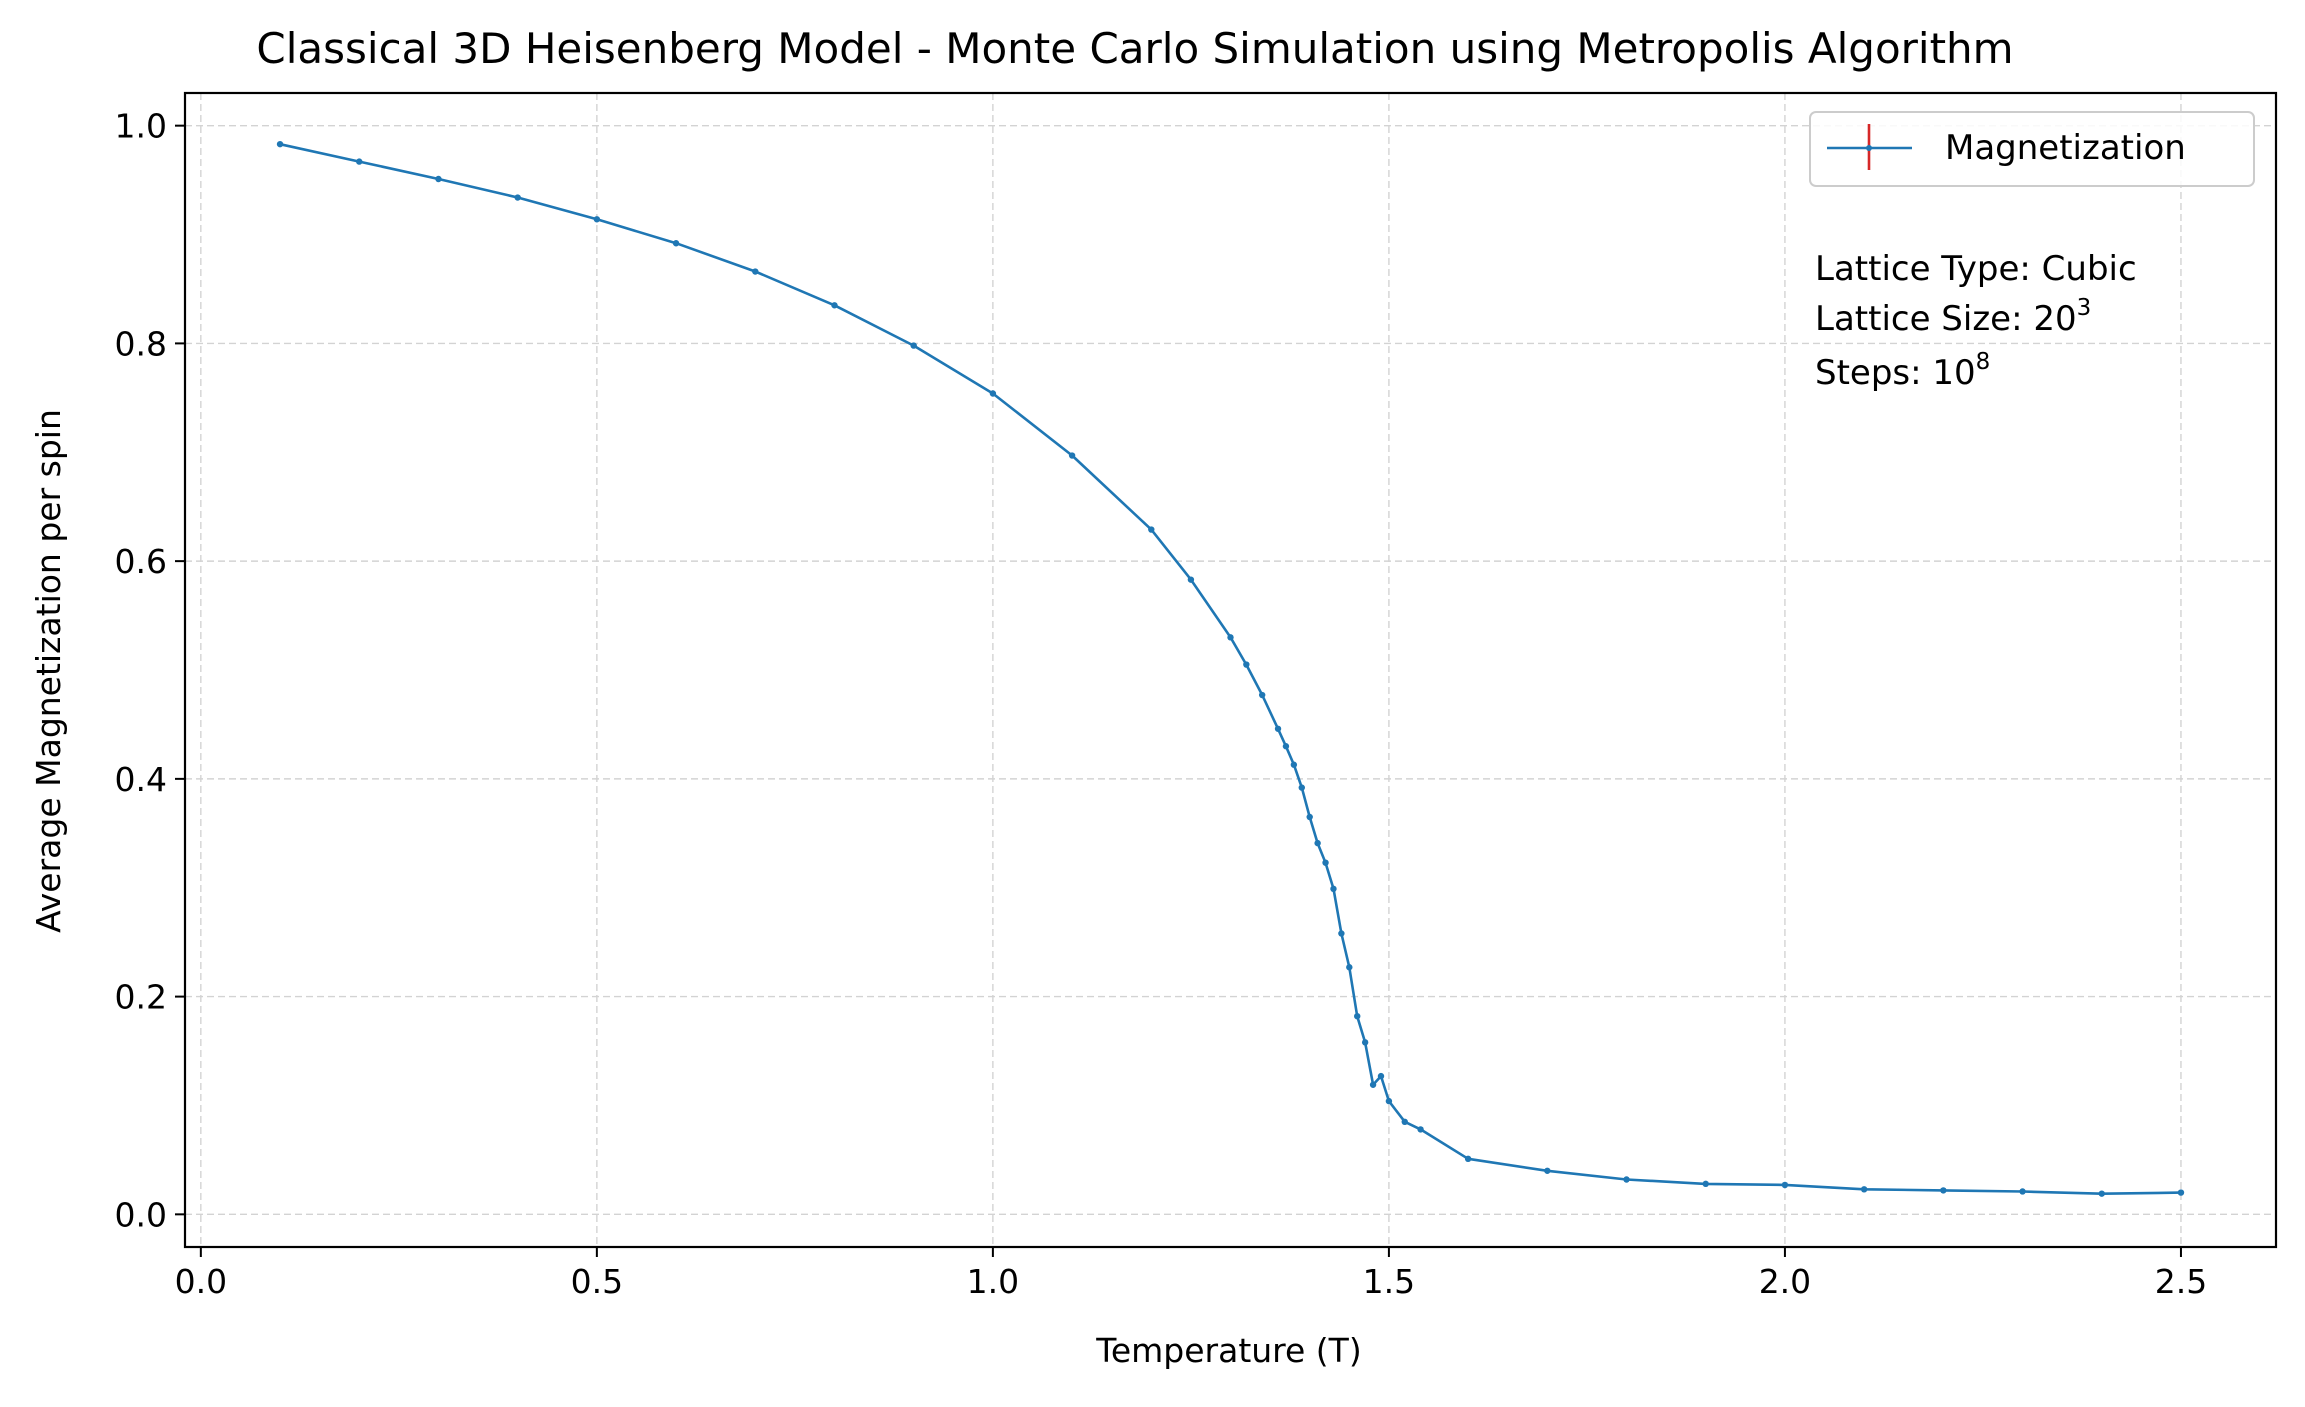 The image size is (2305, 1407). What do you see at coordinates (2181, 1281) in the screenshot?
I see `x-tick-label: 2.5` at bounding box center [2181, 1281].